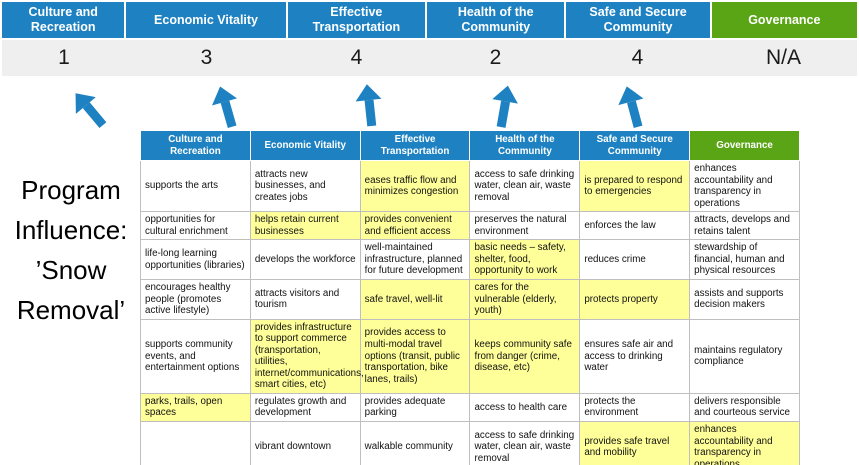  I want to click on matrix-cell: helps retain current businesses, so click(305, 226).